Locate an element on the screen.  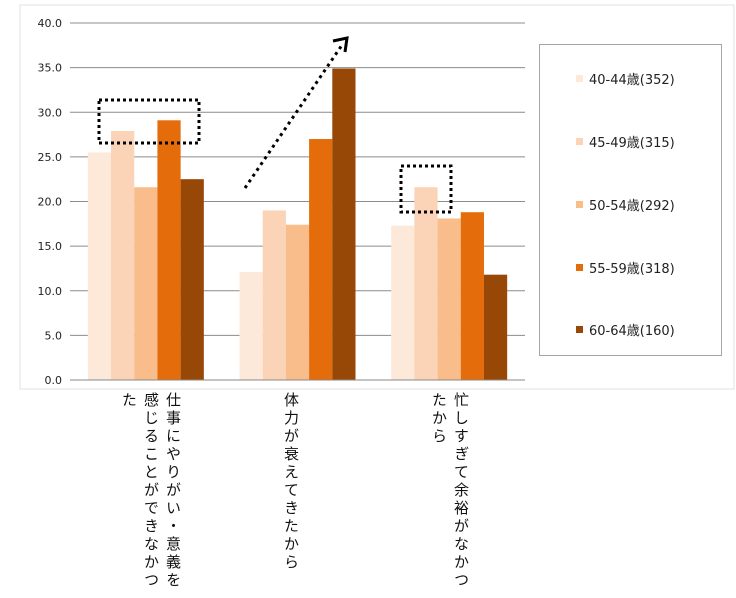
legend-label: 45-49歳(315) is located at coordinates (632, 143).